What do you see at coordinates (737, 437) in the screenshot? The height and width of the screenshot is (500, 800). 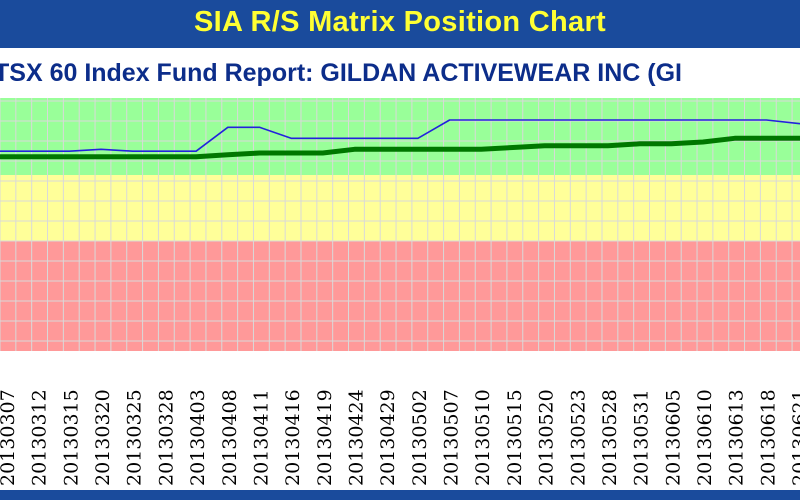 I see `x-tick-label: 20130613` at bounding box center [737, 437].